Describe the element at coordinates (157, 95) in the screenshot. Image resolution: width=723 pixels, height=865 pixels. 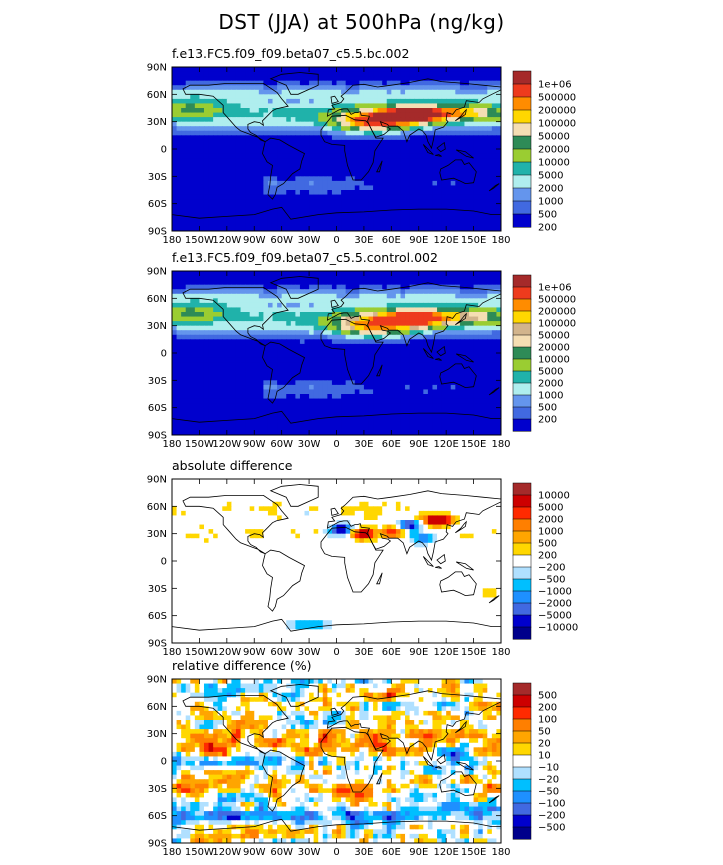
I see `y-tick-label: 60N` at that location.